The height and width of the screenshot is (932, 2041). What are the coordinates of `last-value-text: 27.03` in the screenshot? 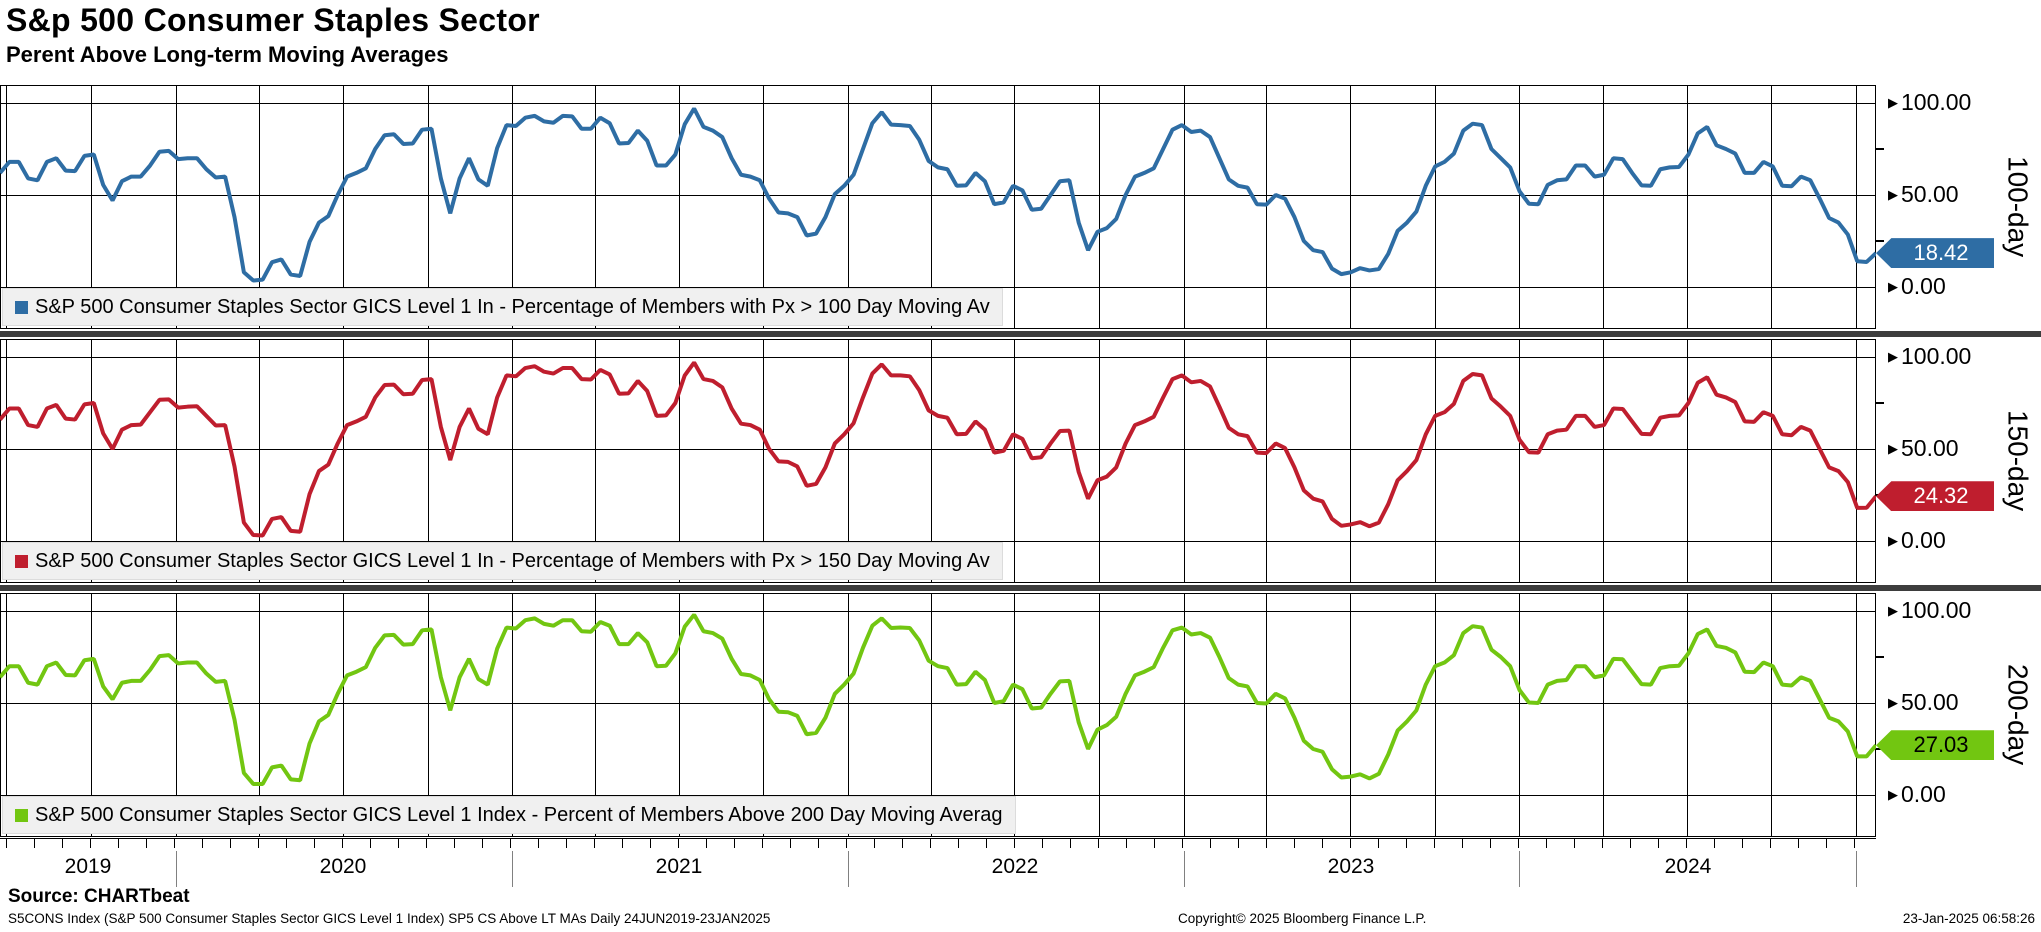 It's located at (1941, 745).